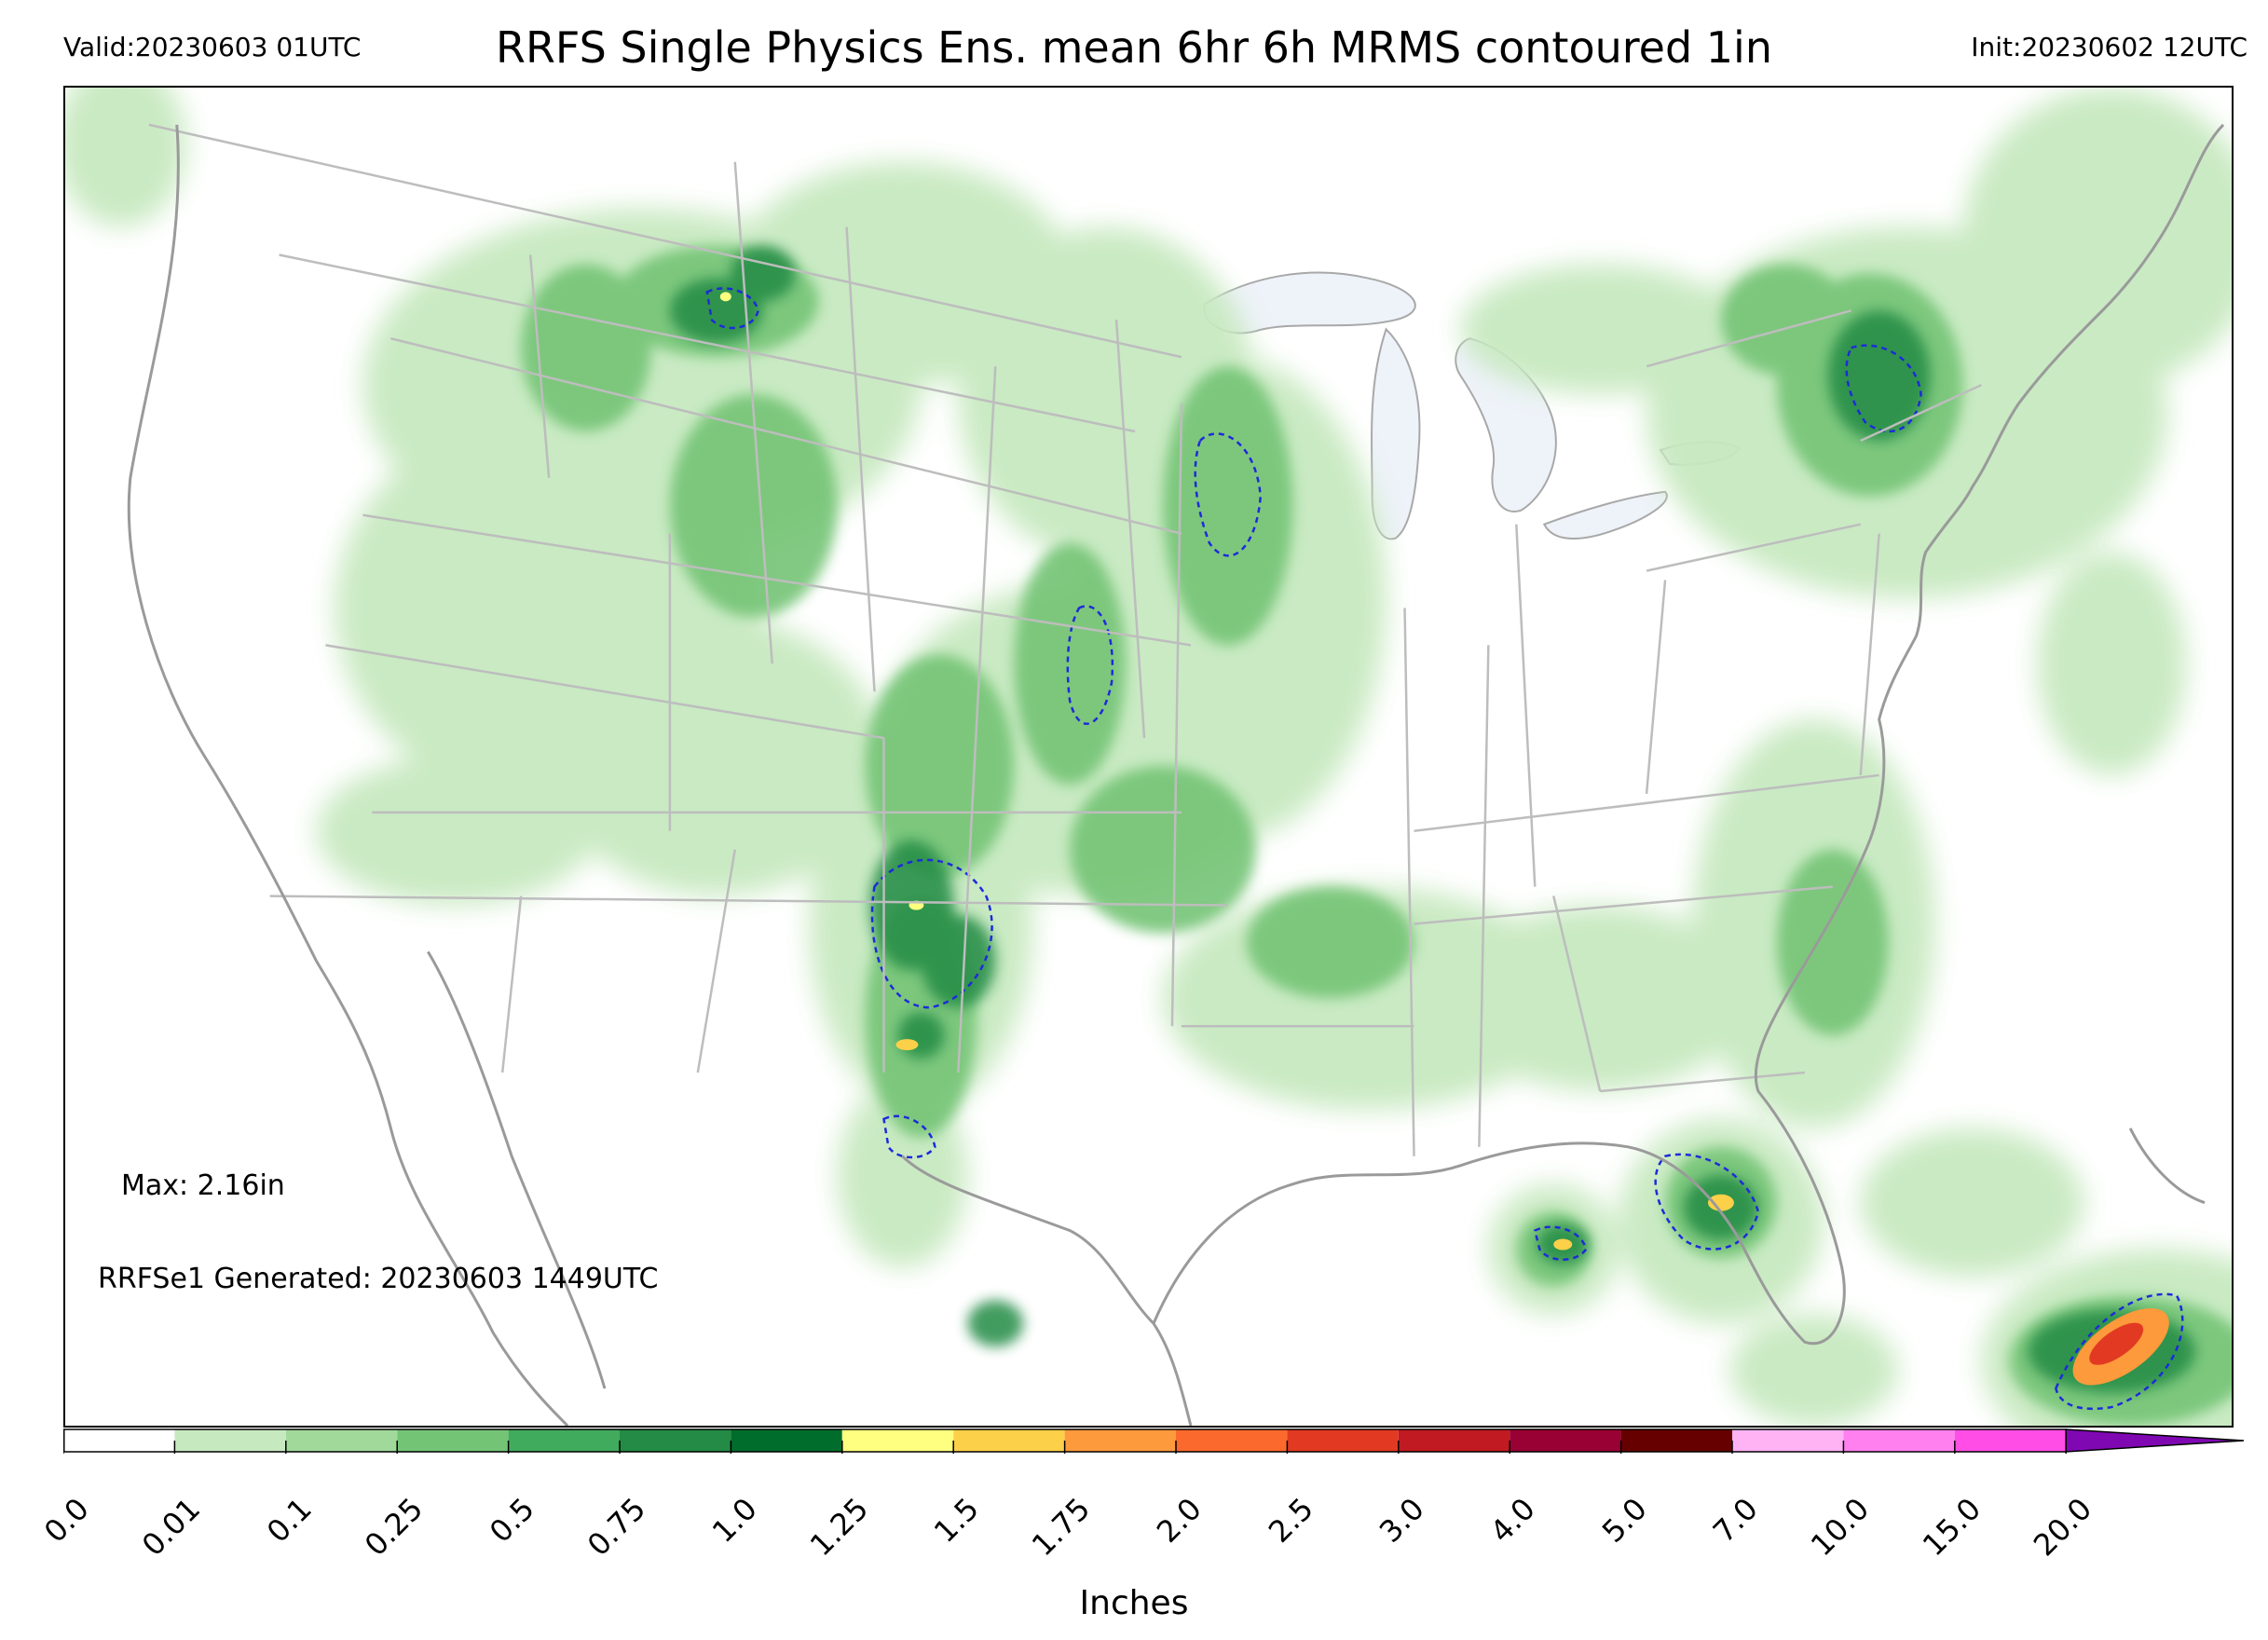  Describe the element at coordinates (957, 1520) in the screenshot. I see `colorbar-tick-label: 1.5` at that location.